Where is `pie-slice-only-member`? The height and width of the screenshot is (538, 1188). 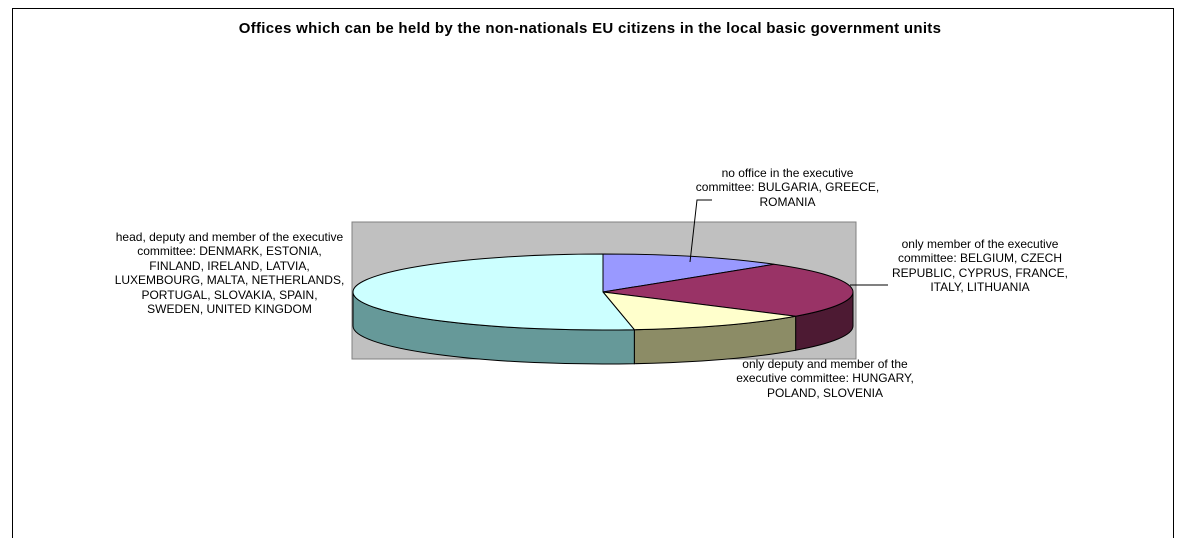
pie-slice-only-member is located at coordinates (728, 290).